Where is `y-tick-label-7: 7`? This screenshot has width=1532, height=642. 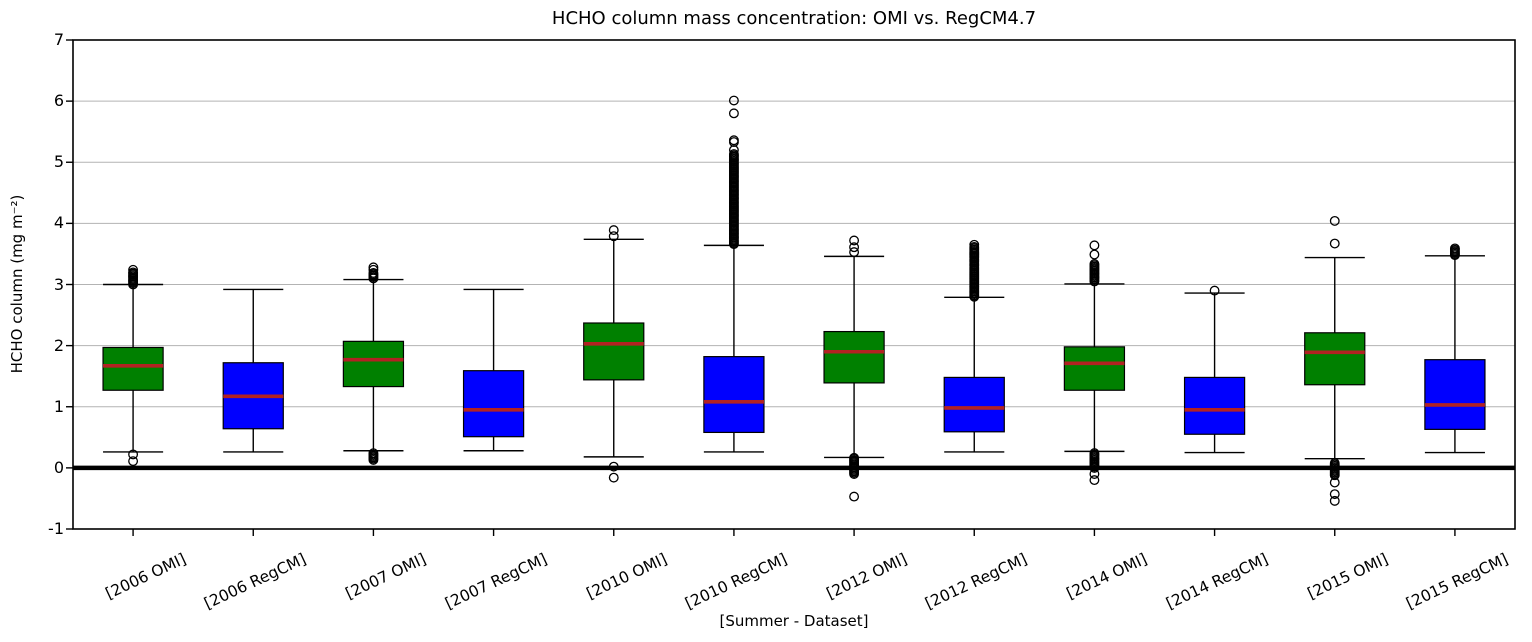
y-tick-label-7: 7 is located at coordinates (58, 39).